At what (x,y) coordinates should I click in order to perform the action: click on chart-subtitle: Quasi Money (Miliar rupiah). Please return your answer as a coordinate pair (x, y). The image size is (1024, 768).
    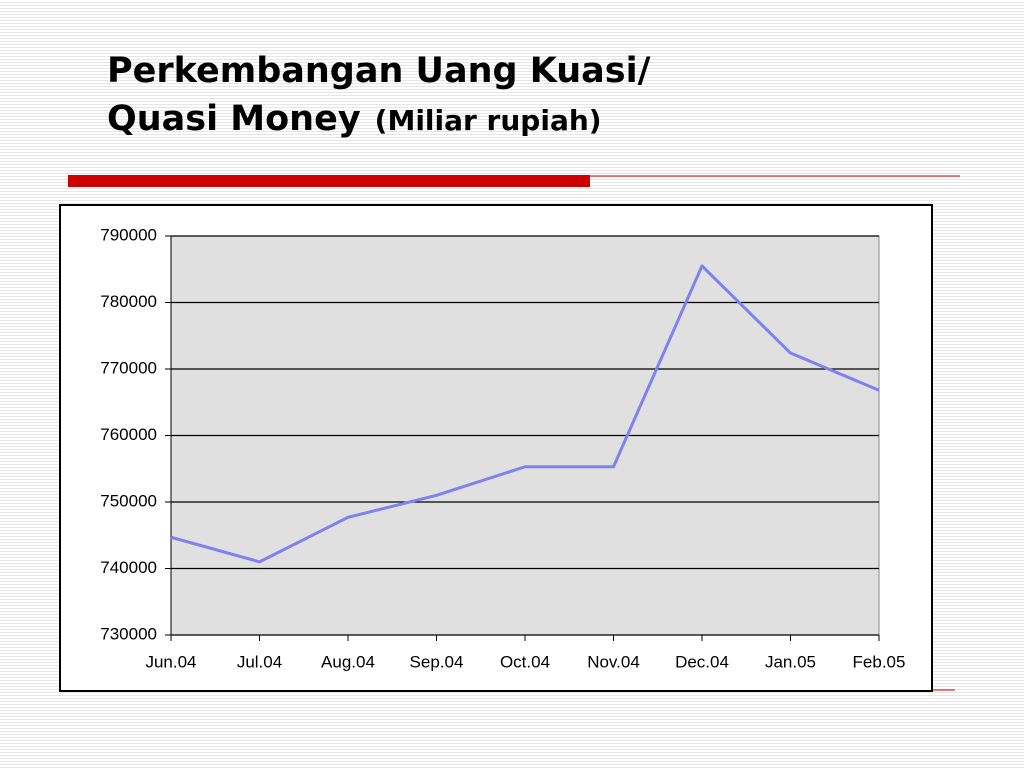
    Looking at the image, I should click on (354, 119).